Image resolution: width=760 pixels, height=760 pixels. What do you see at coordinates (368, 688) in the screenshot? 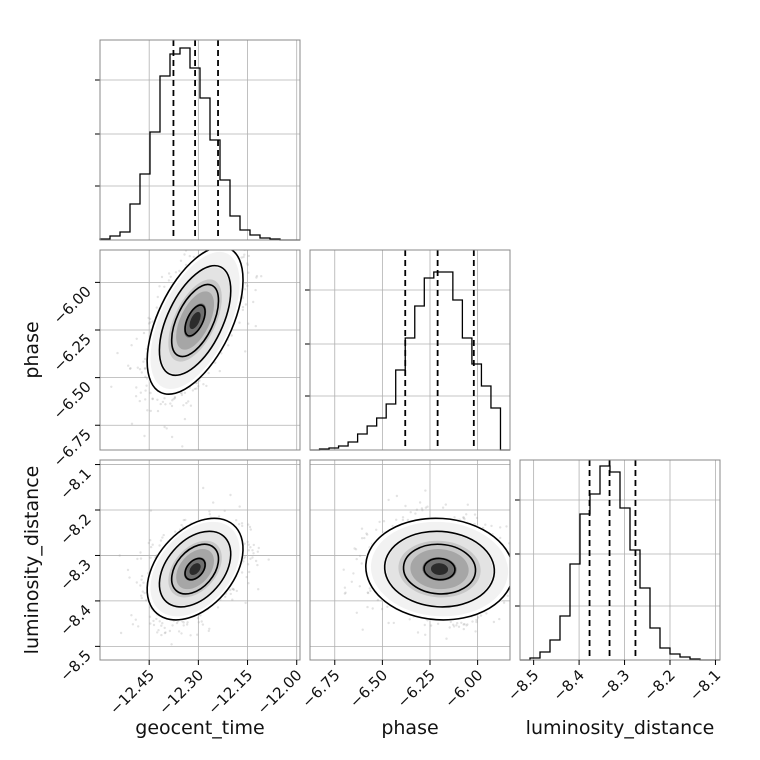
I see `x-tick-label: −6.50` at bounding box center [368, 688].